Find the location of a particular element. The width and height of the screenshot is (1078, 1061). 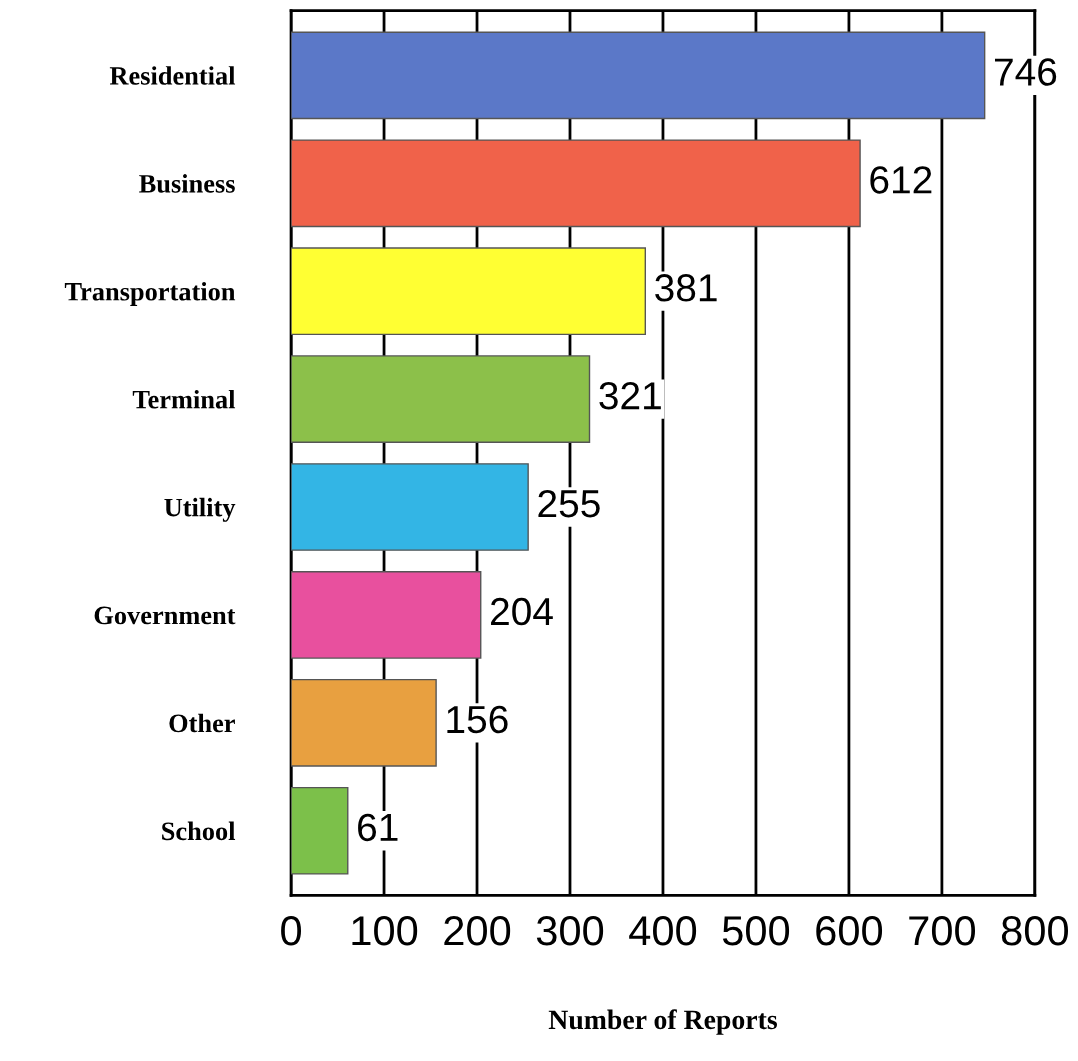

y-tick-label: Business is located at coordinates (187, 183).